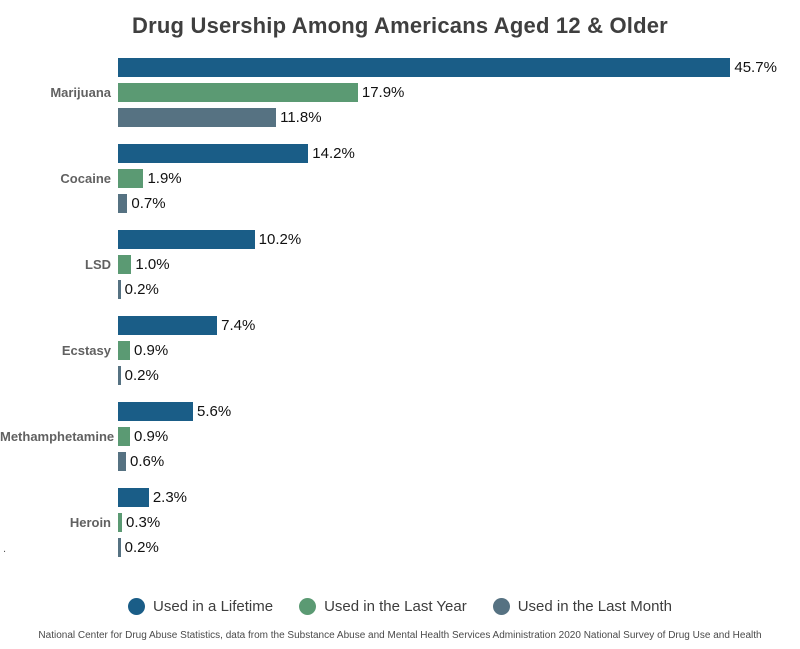  I want to click on bar-row: 11.8%, so click(447, 117).